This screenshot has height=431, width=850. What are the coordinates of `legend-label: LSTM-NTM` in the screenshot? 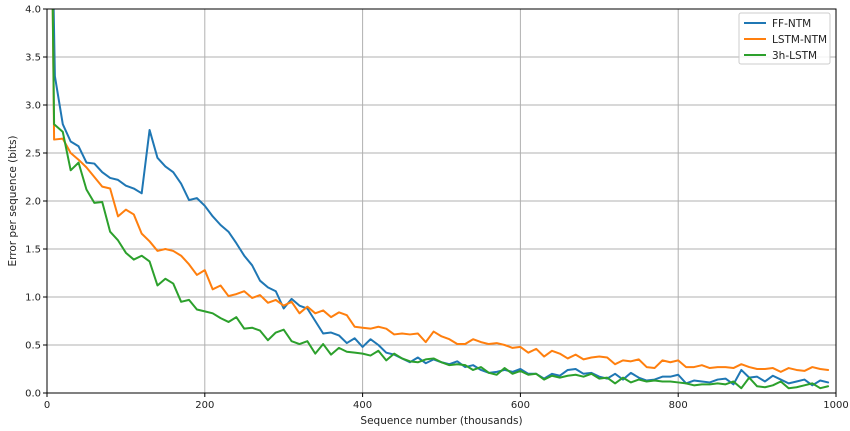 It's located at (799, 40).